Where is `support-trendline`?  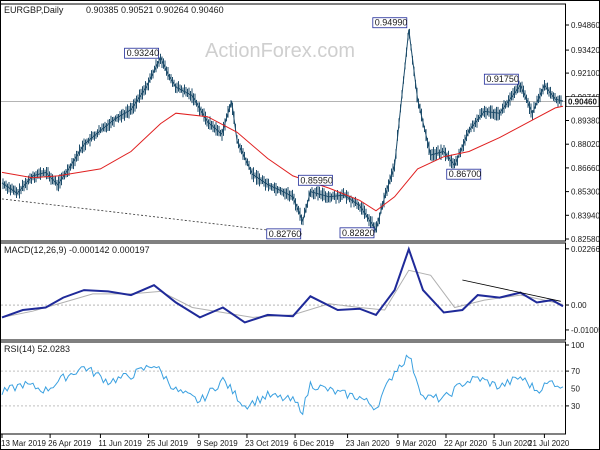
support-trendline is located at coordinates (152, 216).